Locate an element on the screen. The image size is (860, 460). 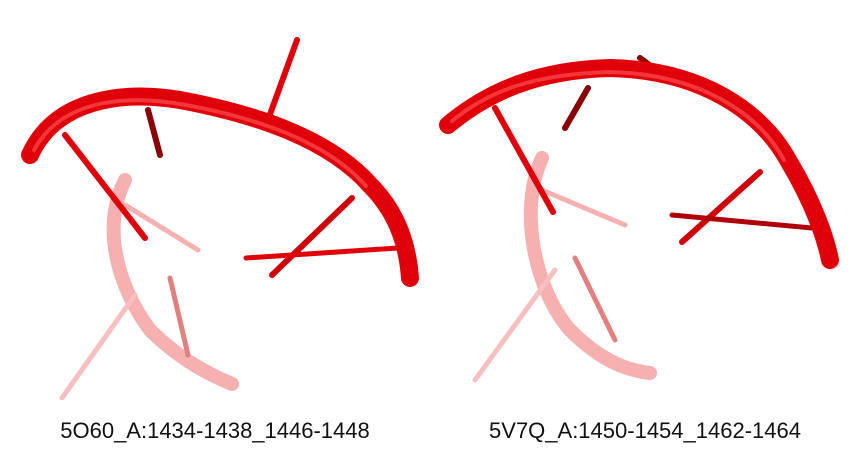
structure-label: 5O60_A:1434-1438_1446-1448 is located at coordinates (215, 430).